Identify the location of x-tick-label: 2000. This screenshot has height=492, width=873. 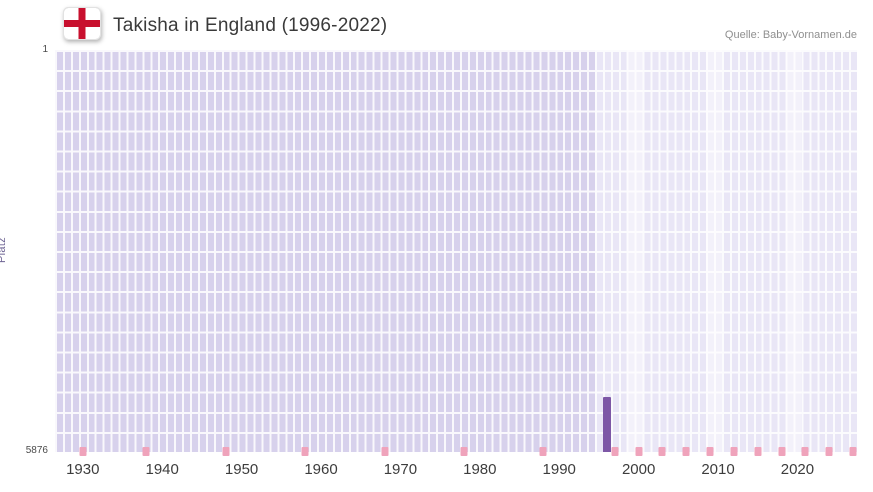
(638, 469).